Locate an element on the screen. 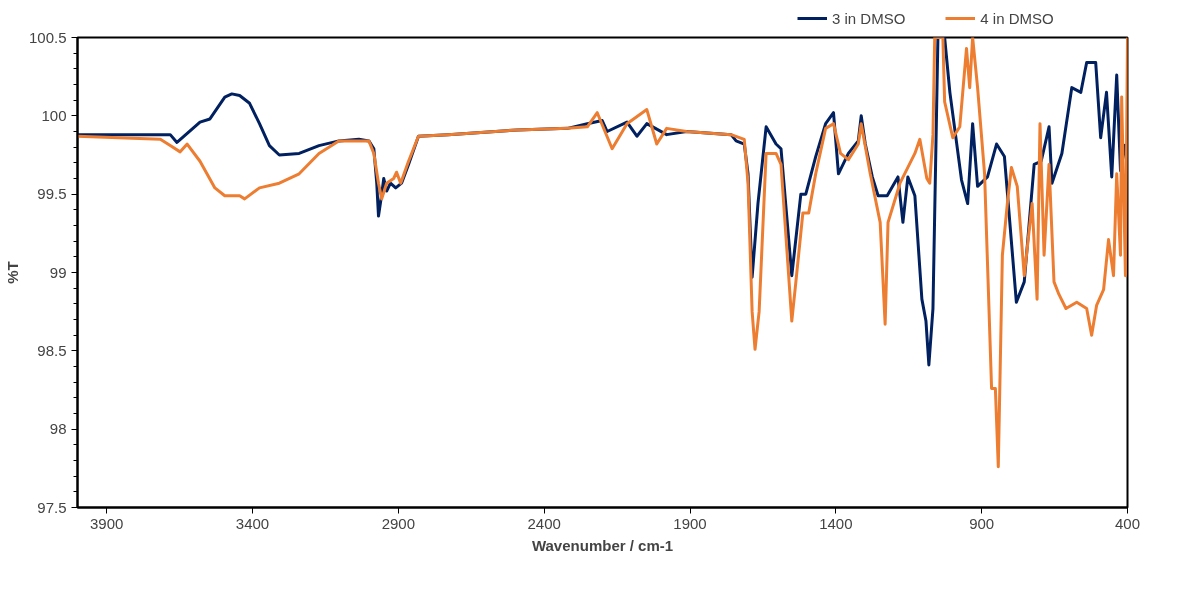 Image resolution: width=1185 pixels, height=593 pixels. y-axis-title: %T is located at coordinates (12, 272).